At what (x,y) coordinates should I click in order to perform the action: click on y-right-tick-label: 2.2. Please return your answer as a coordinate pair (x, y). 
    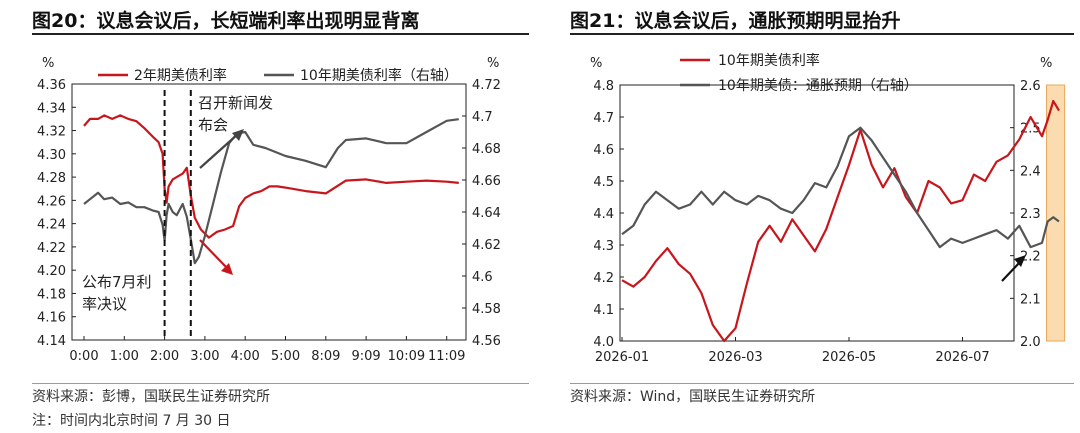
    Looking at the image, I should click on (1030, 257).